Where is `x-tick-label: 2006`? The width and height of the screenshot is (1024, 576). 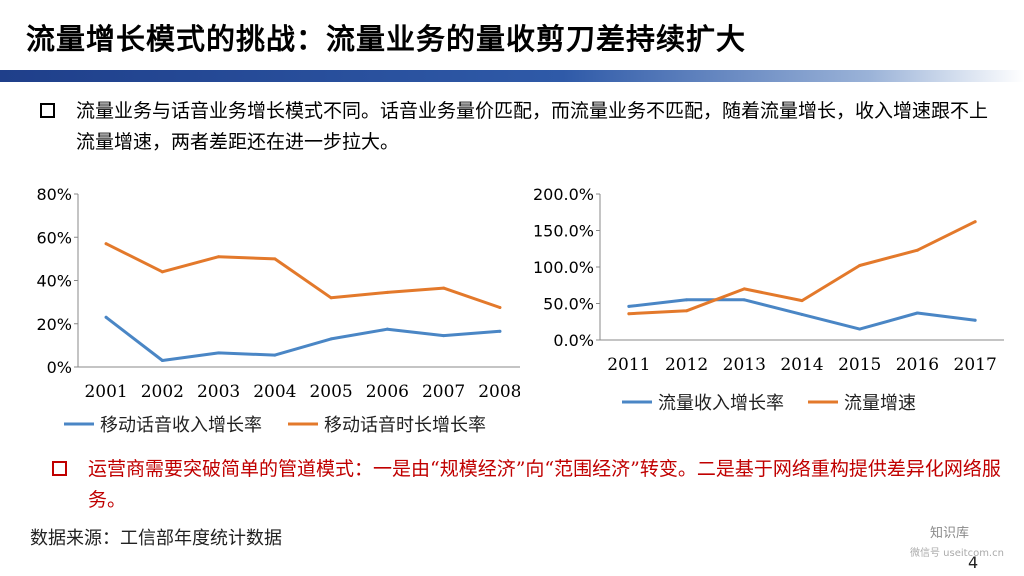
x-tick-label: 2006 is located at coordinates (387, 392).